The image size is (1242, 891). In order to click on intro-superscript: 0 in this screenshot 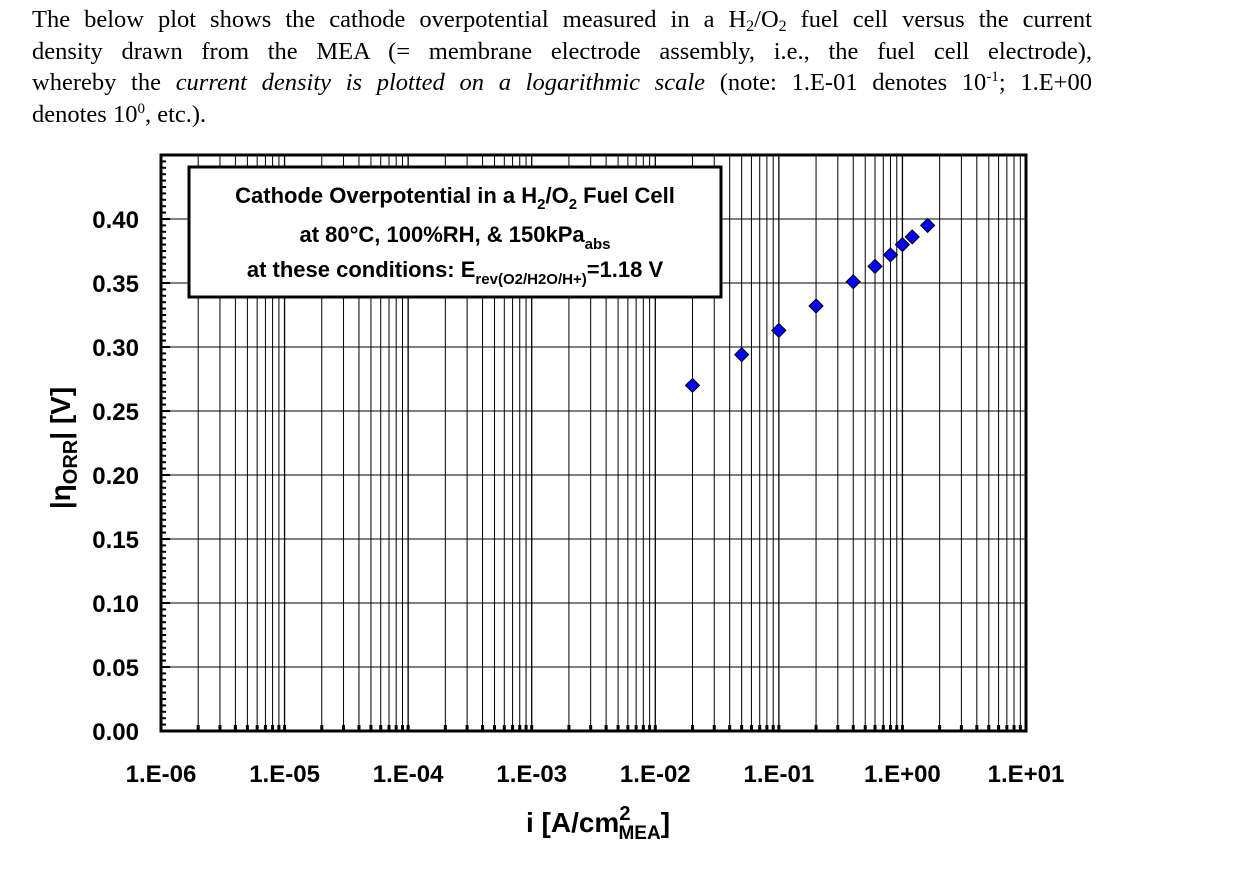, I will do `click(141, 108)`.